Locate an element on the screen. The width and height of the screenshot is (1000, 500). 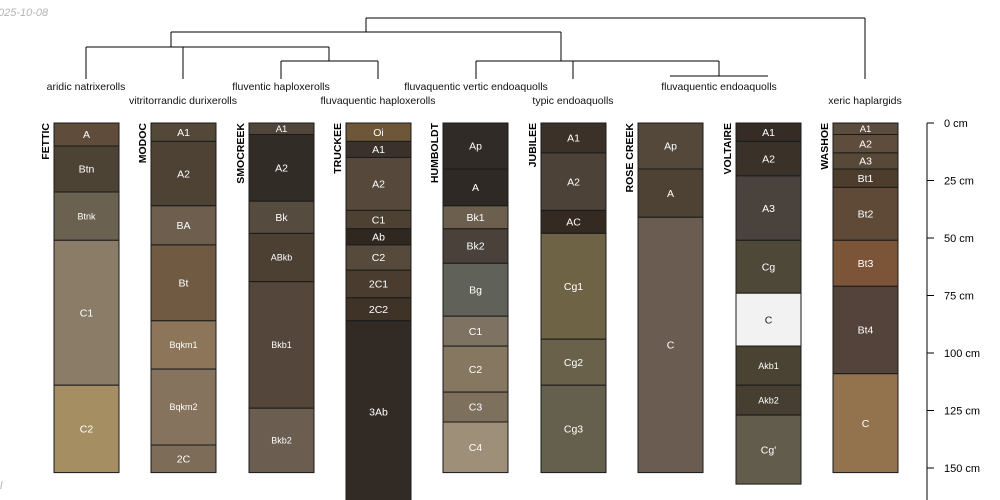
soil-profile: Oi A1 A2 C1 Ab C2 2C1 2C2 3Ab TRUCKEE is located at coordinates (372, 311).